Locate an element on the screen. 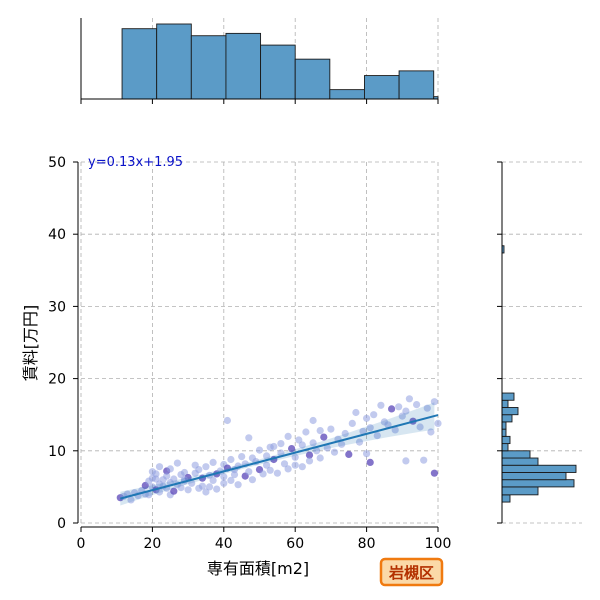 This screenshot has width=600, height=600. y-marginal-grid is located at coordinates (542, 342).